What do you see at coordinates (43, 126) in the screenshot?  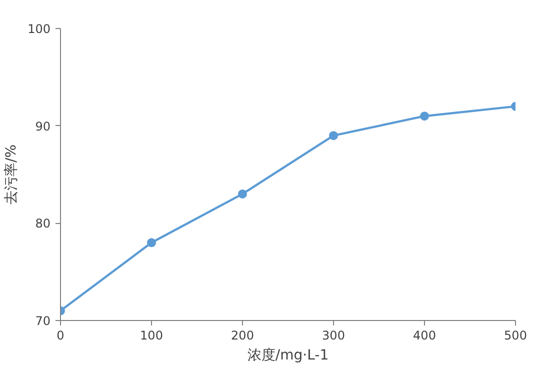 I see `y-tick-label: 90` at bounding box center [43, 126].